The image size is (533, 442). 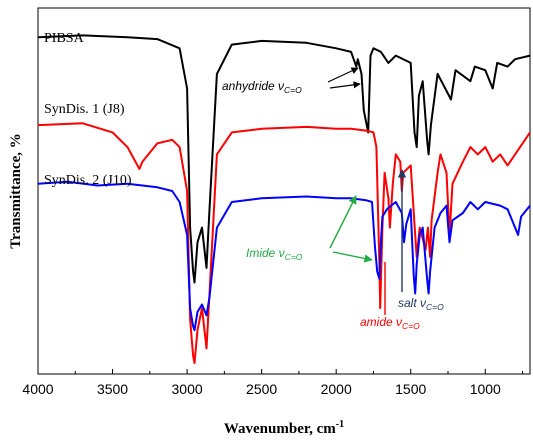 What do you see at coordinates (187, 389) in the screenshot?
I see `x-tick-label: 3000` at bounding box center [187, 389].